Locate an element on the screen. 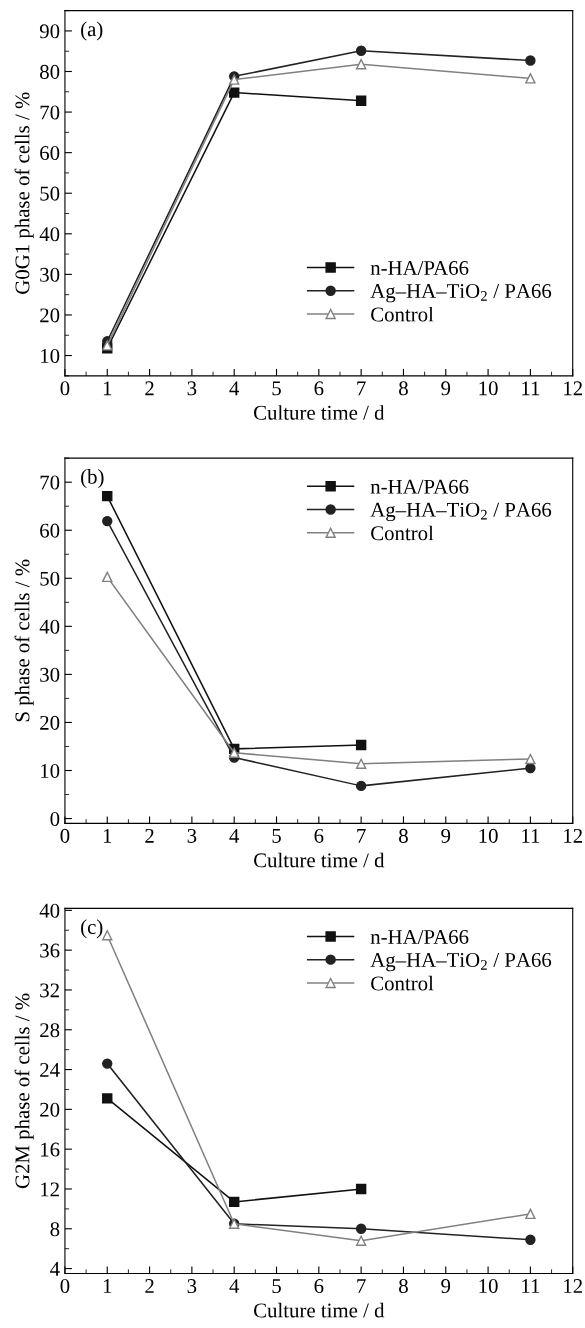  annotation: (a) is located at coordinates (92, 31).